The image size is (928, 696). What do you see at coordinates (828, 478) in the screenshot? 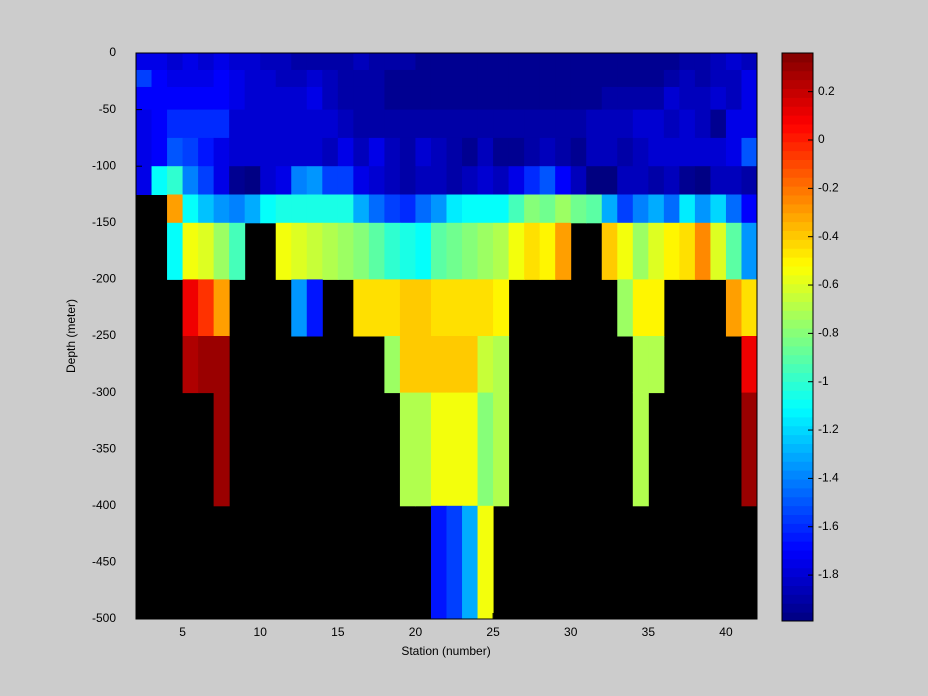
I see `colorbar-tick-label: -1.4` at bounding box center [828, 478].